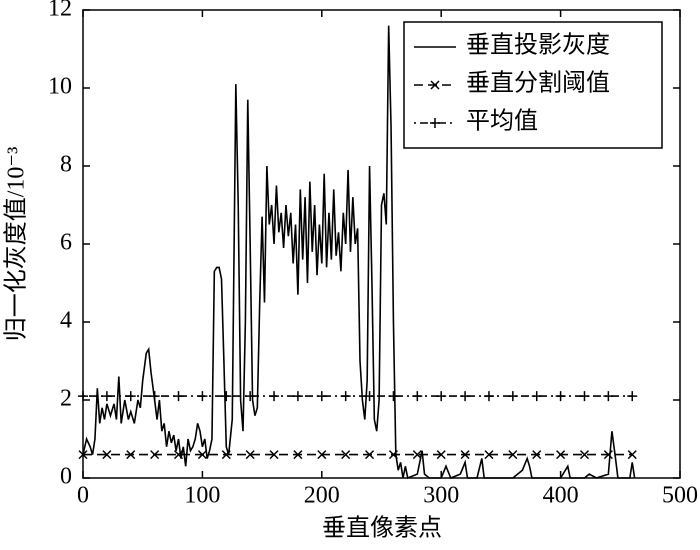 Image resolution: width=700 pixels, height=550 pixels. I want to click on y-tick-label: 2, so click(66, 399).